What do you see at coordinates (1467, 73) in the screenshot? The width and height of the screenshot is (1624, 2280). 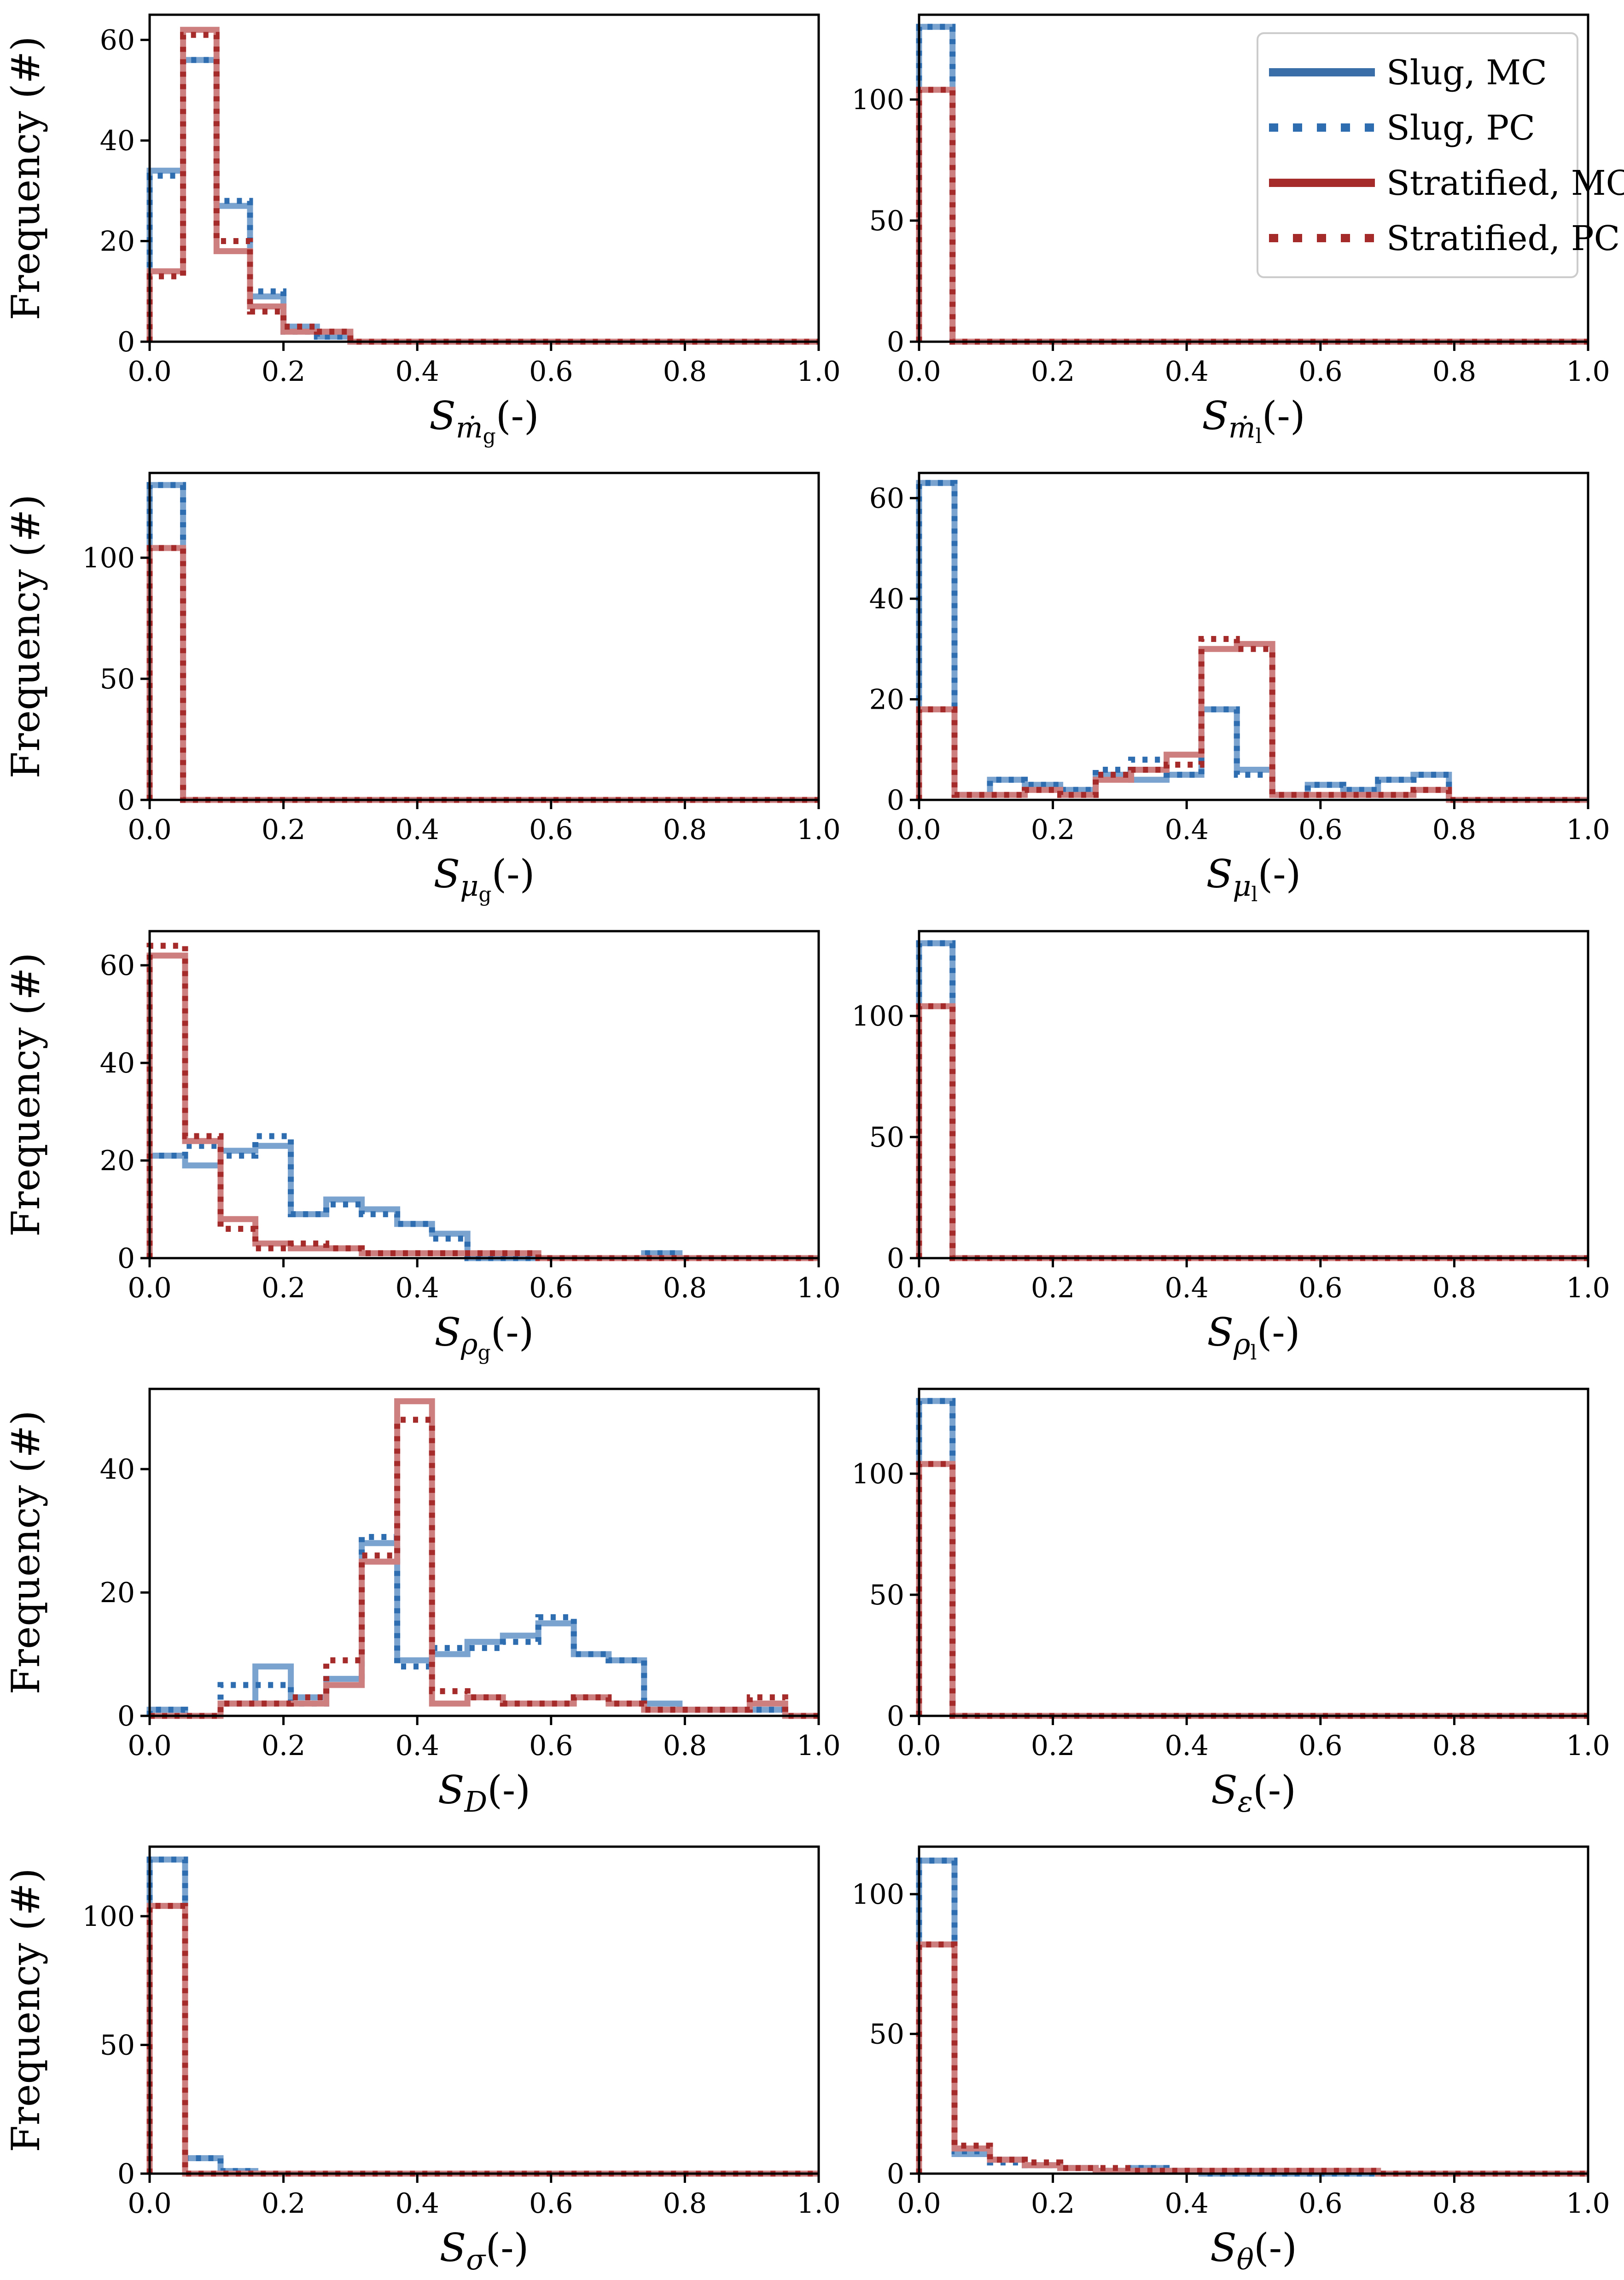 I see `legend-label: Slug, MC` at bounding box center [1467, 73].